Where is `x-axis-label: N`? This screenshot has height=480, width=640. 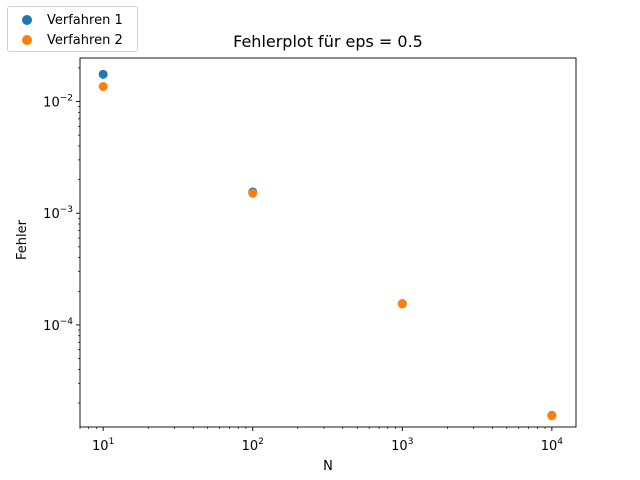
x-axis-label: N is located at coordinates (328, 466).